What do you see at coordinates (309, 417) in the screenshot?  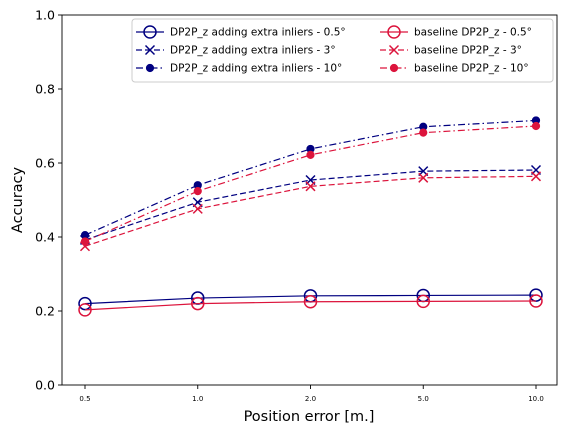 I see `x-axis-label: Position error [m.]` at bounding box center [309, 417].